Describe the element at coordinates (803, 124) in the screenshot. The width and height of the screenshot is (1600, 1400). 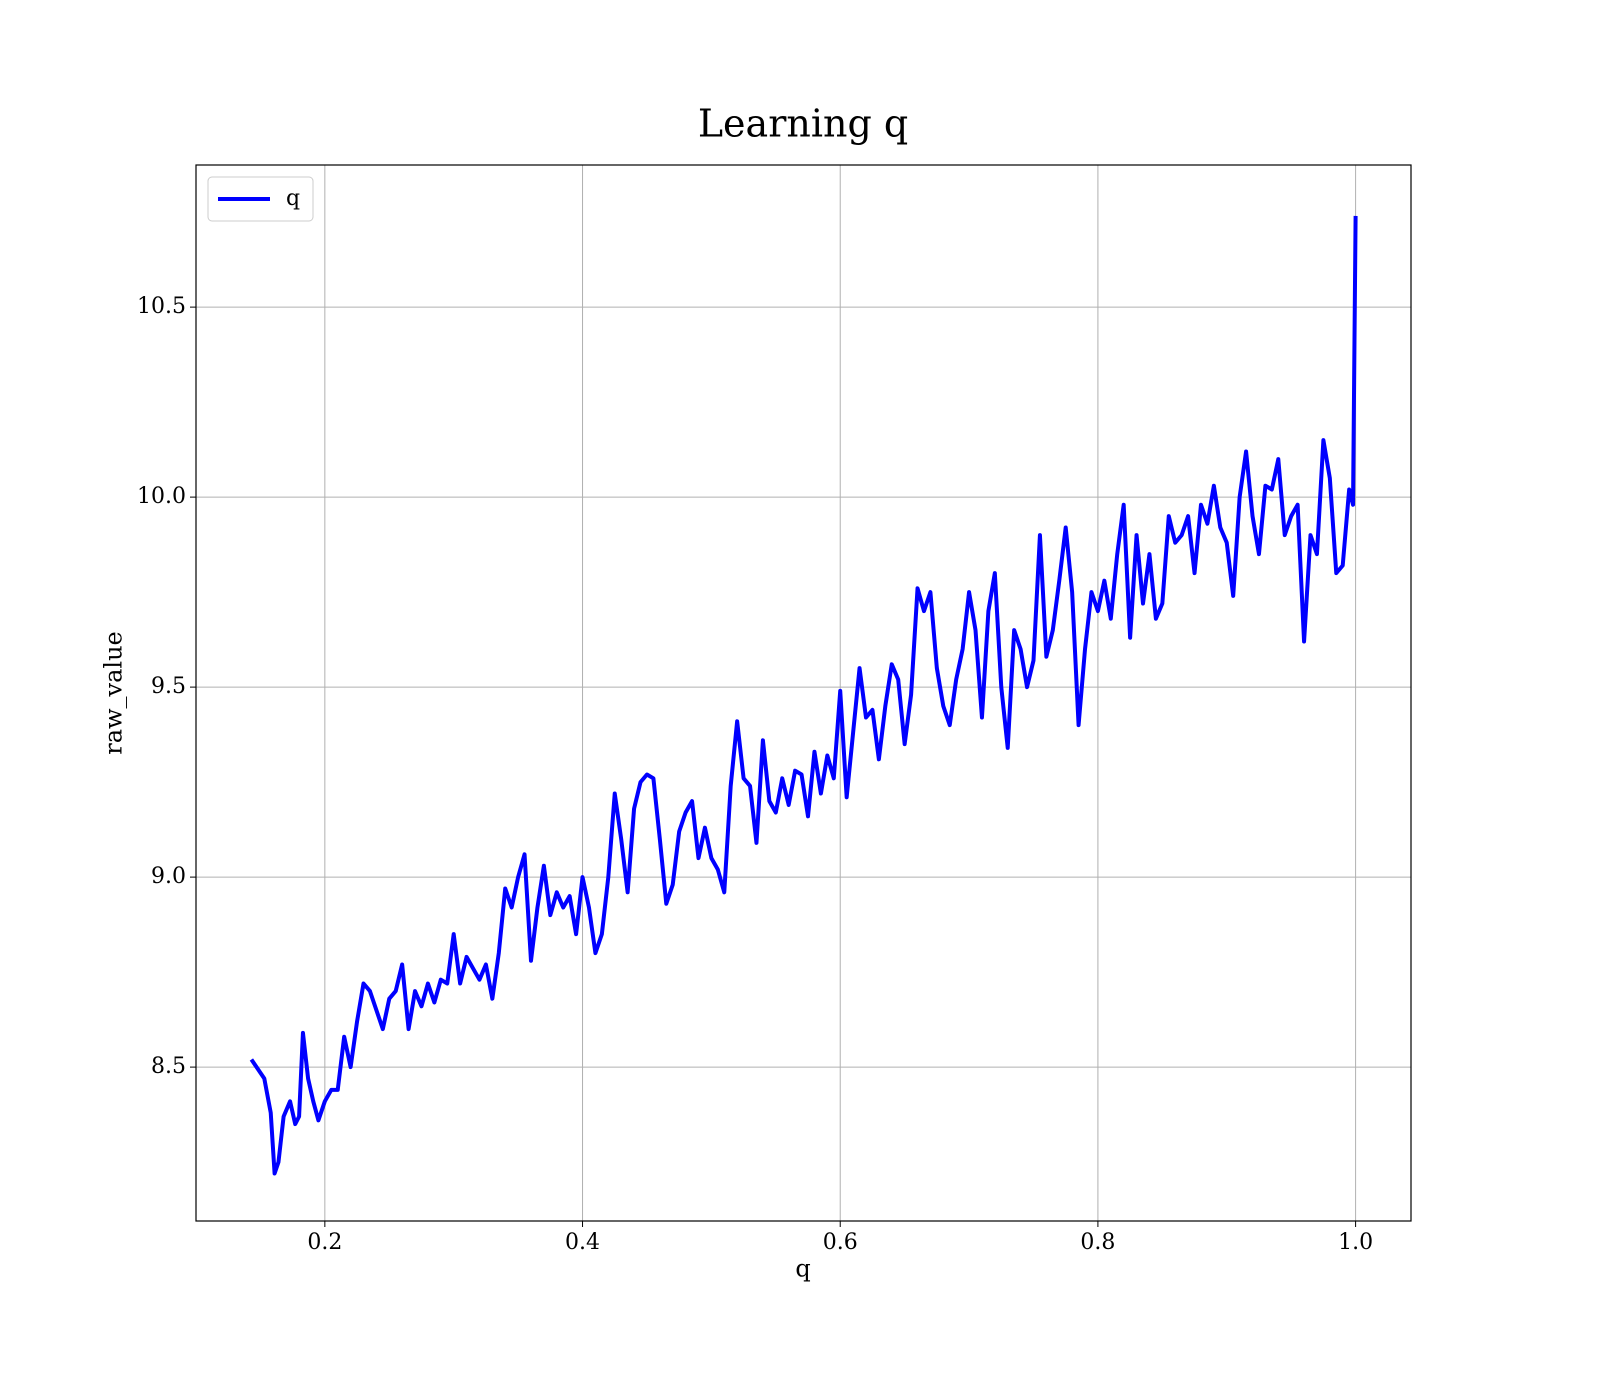
I see `chart-title: Learning q` at that location.